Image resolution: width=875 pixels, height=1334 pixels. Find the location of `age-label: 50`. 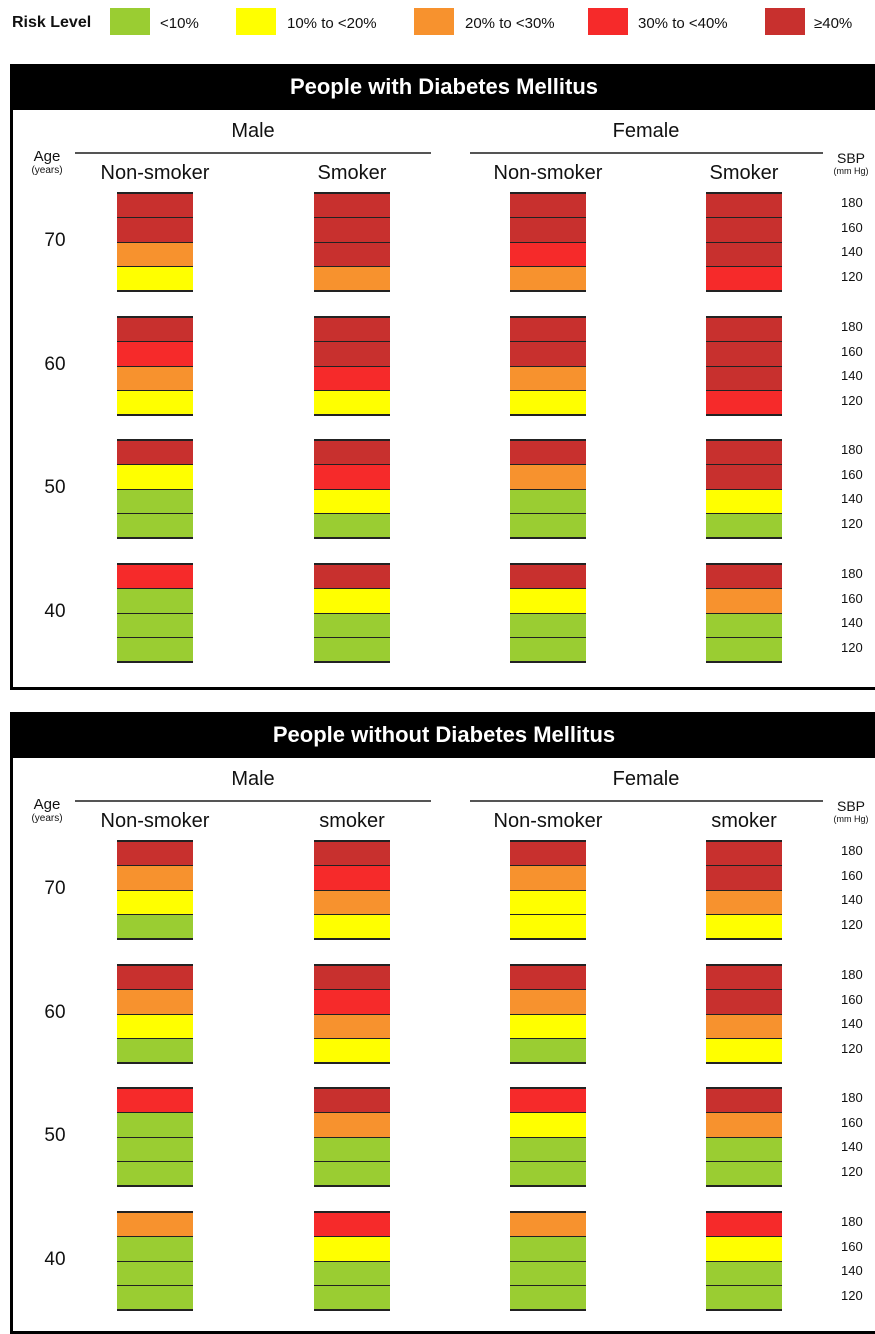

age-label: 50 is located at coordinates (55, 487).